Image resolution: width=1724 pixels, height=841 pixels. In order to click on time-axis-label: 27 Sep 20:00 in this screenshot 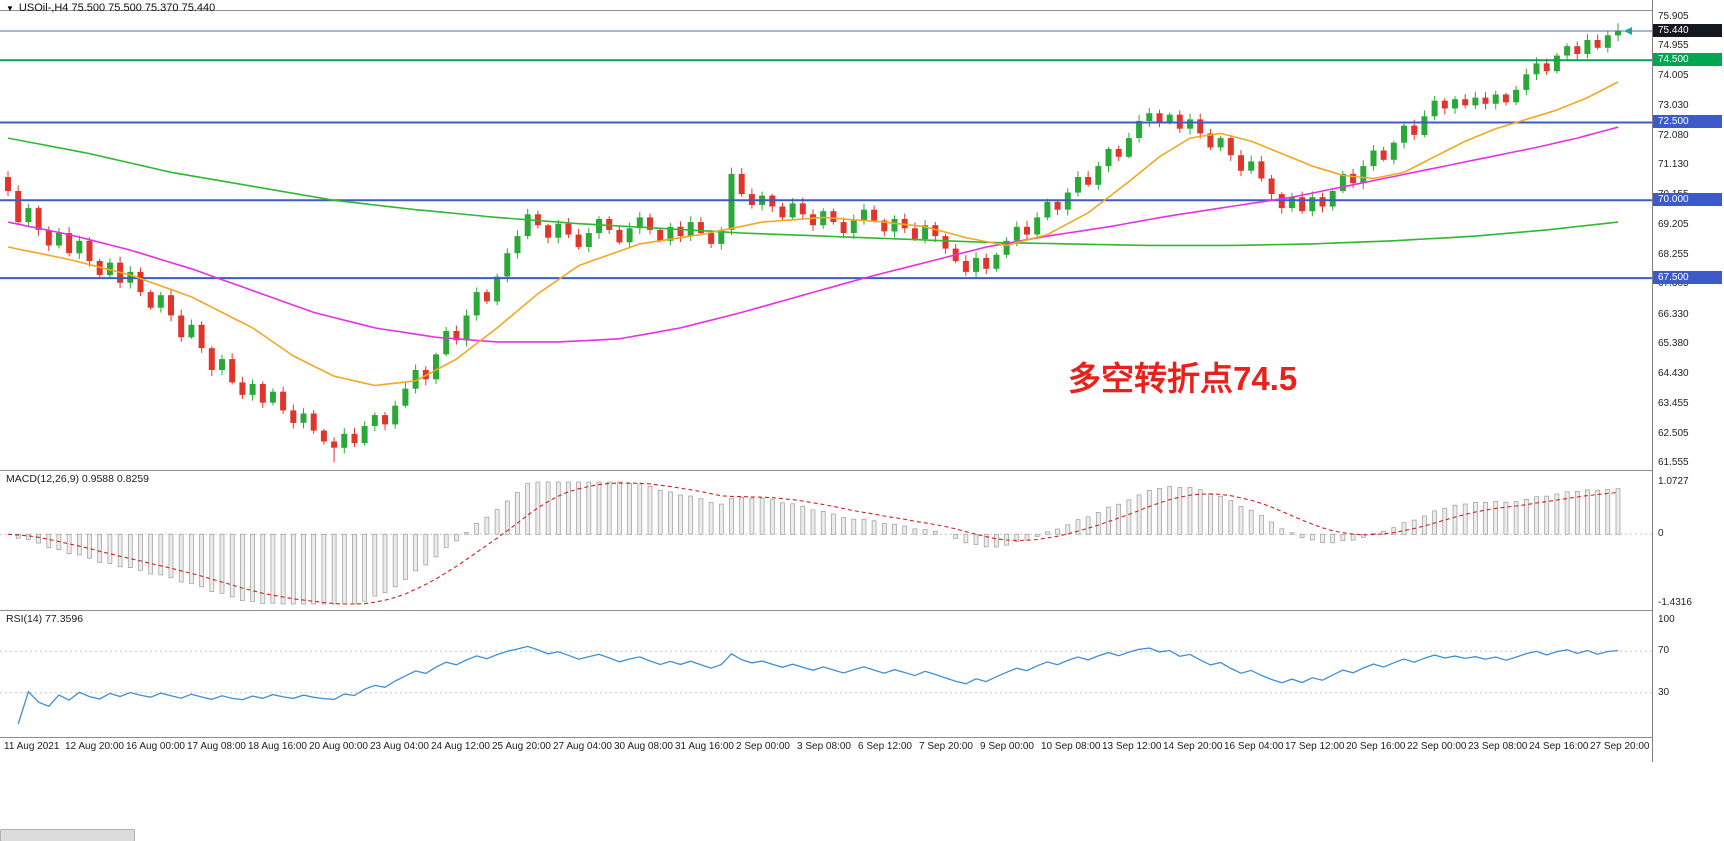, I will do `click(1620, 746)`.